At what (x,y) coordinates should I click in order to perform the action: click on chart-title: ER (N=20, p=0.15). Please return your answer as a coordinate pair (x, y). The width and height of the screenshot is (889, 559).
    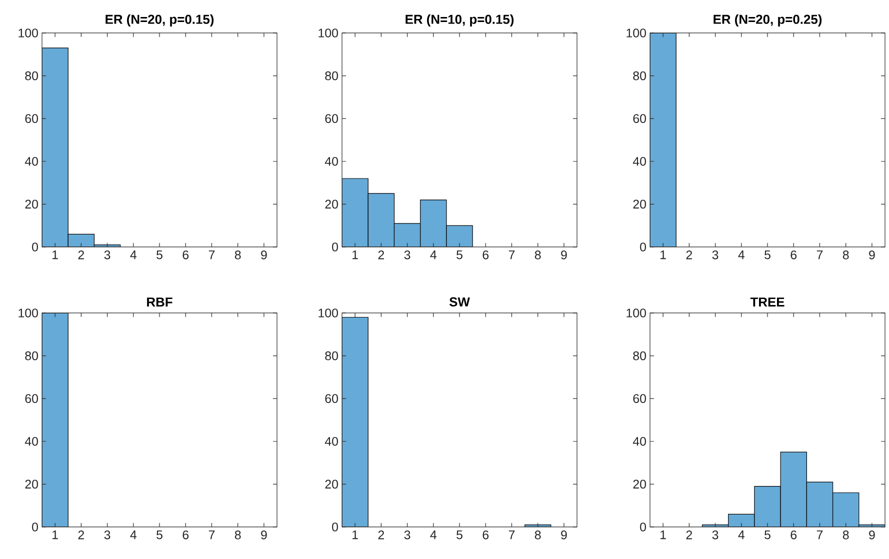
    Looking at the image, I should click on (160, 20).